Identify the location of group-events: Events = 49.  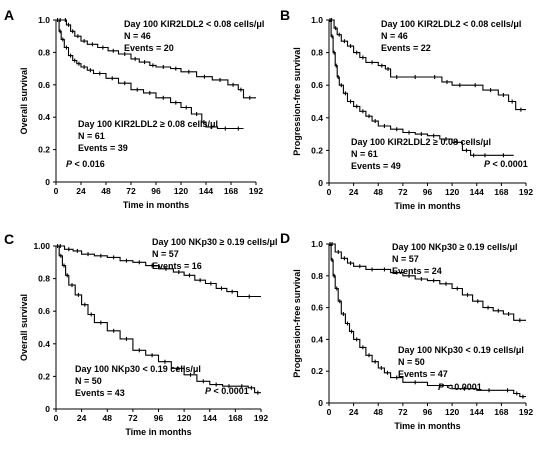
(376, 166).